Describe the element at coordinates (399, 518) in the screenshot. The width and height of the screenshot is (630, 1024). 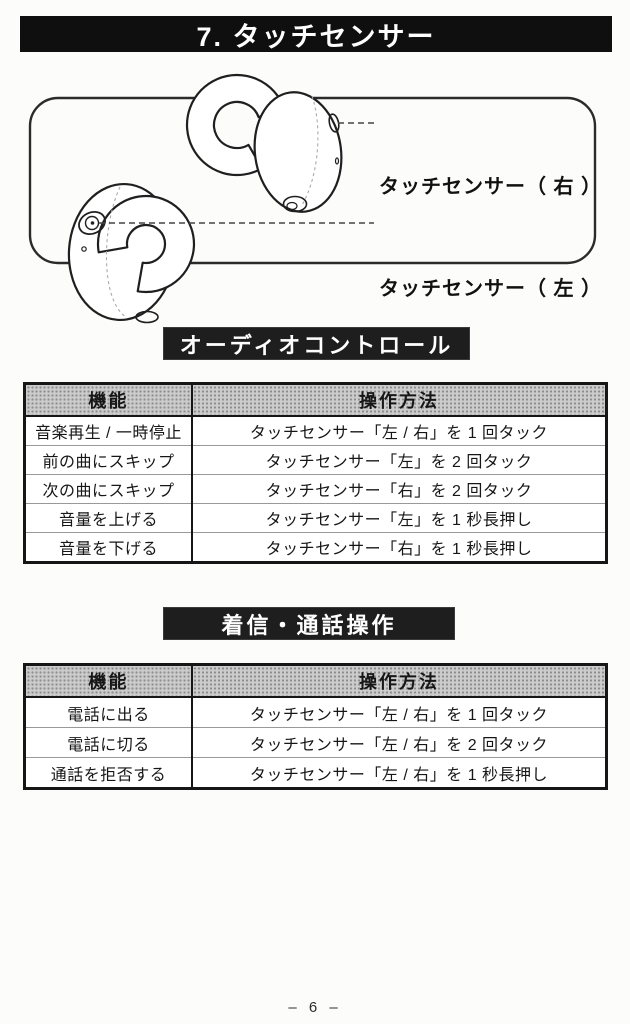
I see `operation-cell: タッチセンサー「左」を 1 秒長押し` at that location.